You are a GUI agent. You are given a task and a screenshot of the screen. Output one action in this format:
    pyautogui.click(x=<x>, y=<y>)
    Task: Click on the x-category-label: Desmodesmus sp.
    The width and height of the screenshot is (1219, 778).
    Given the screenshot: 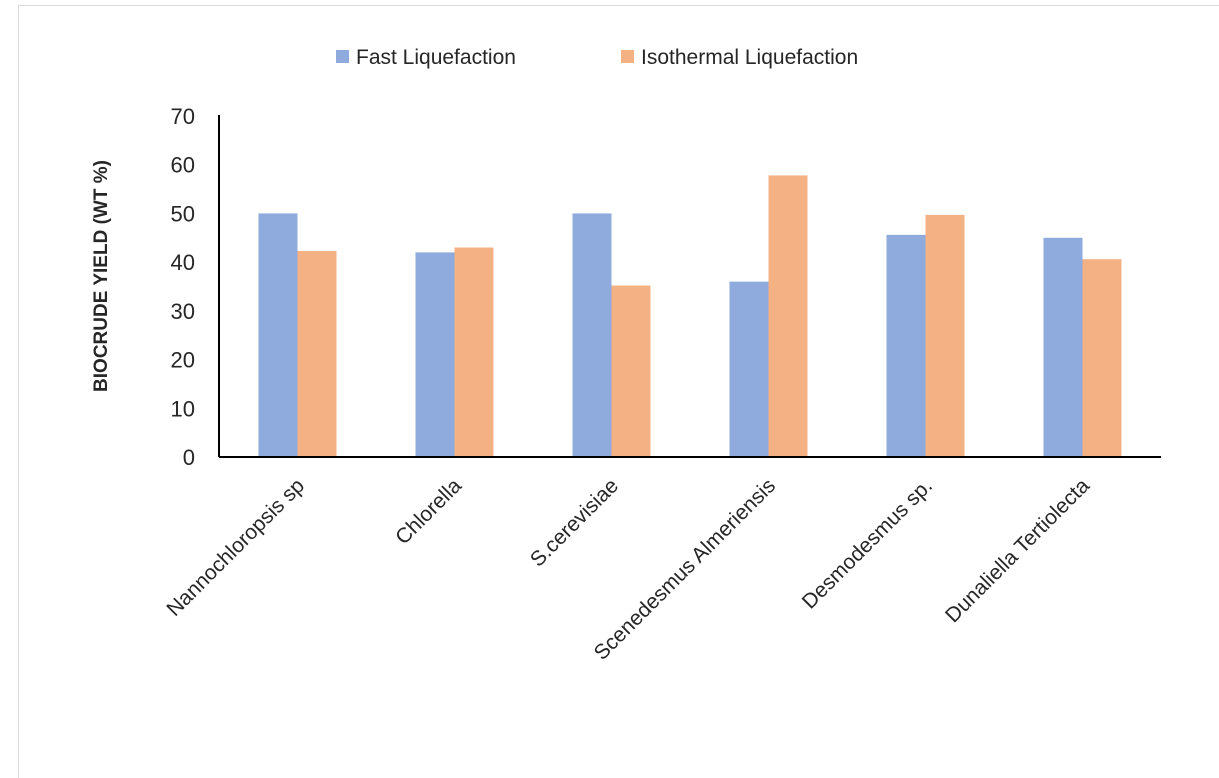 What is the action you would take?
    pyautogui.click(x=867, y=543)
    